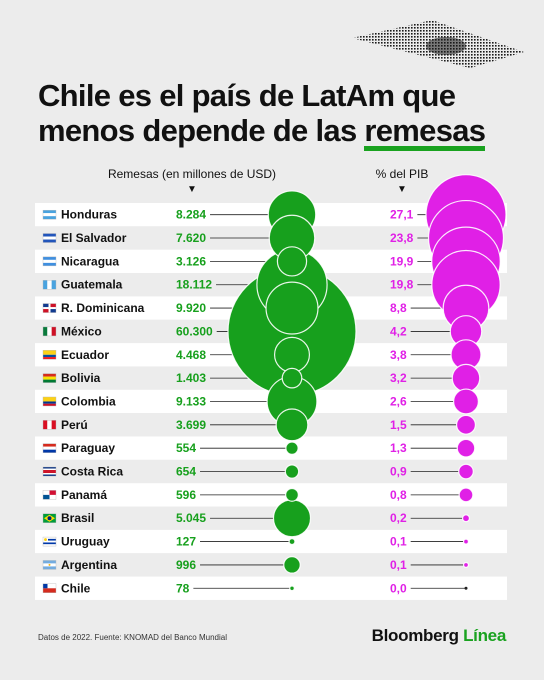 Image resolution: width=544 pixels, height=680 pixels. Describe the element at coordinates (402, 215) in the screenshot. I see `gdp-value-label: 27,1` at that location.